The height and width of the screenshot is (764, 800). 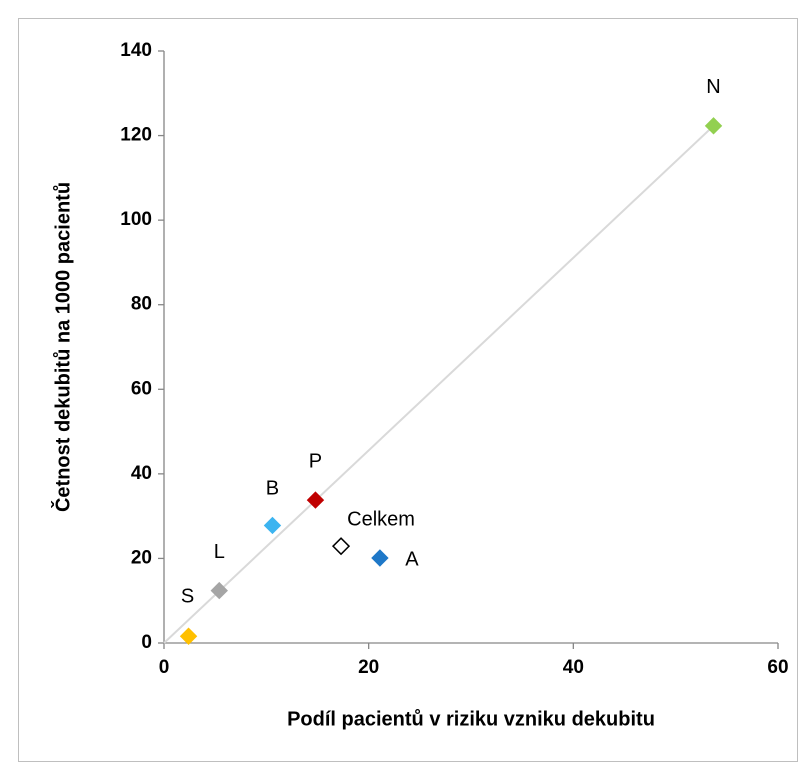 What do you see at coordinates (471, 719) in the screenshot?
I see `x-axis-title: Podíl pacientů v riziku vzniku dekubitu` at bounding box center [471, 719].